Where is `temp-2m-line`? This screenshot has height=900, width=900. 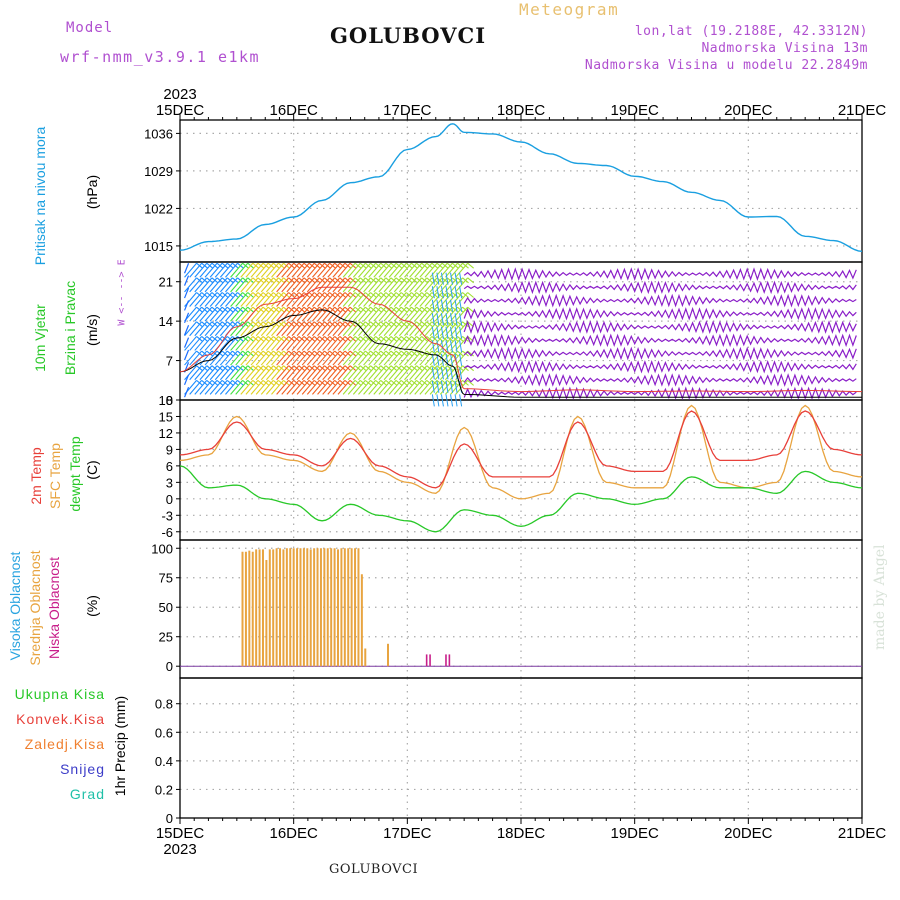
temp-2m-line is located at coordinates (521, 449).